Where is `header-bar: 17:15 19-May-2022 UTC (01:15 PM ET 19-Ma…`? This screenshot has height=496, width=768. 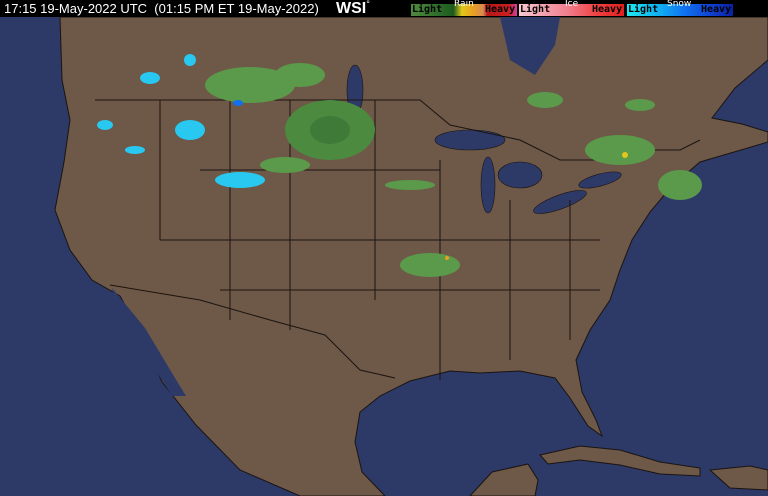 header-bar: 17:15 19-May-2022 UTC (01:15 PM ET 19-Ma… is located at coordinates (384, 8).